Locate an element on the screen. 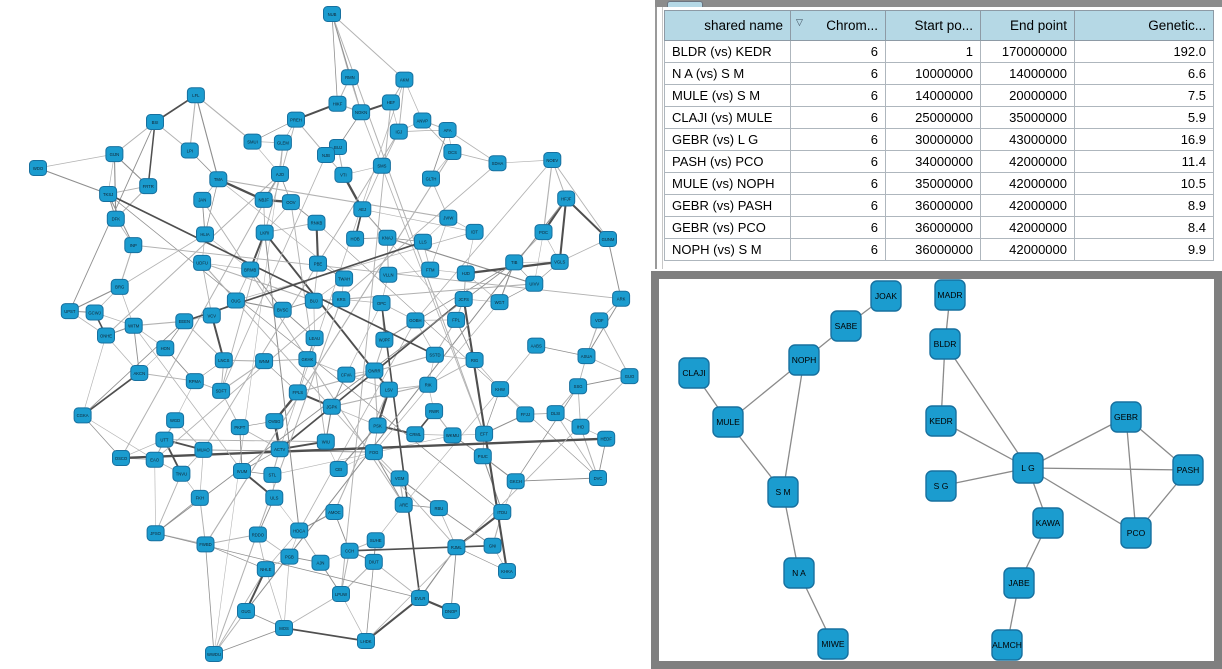  detail-node-claji: CLAJI is located at coordinates (694, 373).